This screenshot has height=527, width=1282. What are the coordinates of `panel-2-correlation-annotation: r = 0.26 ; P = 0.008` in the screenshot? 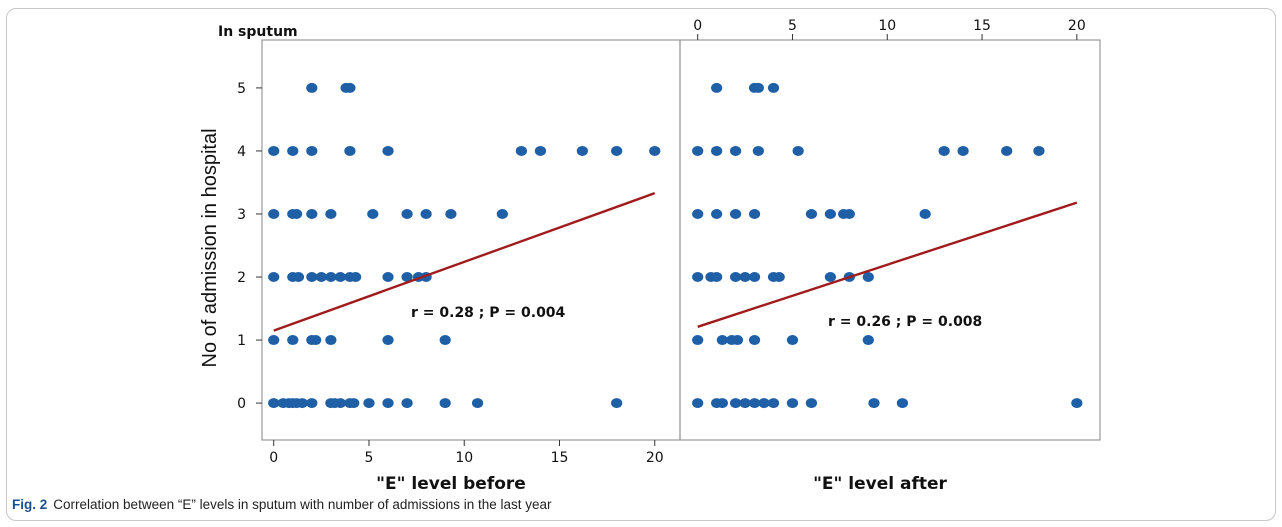 It's located at (905, 322).